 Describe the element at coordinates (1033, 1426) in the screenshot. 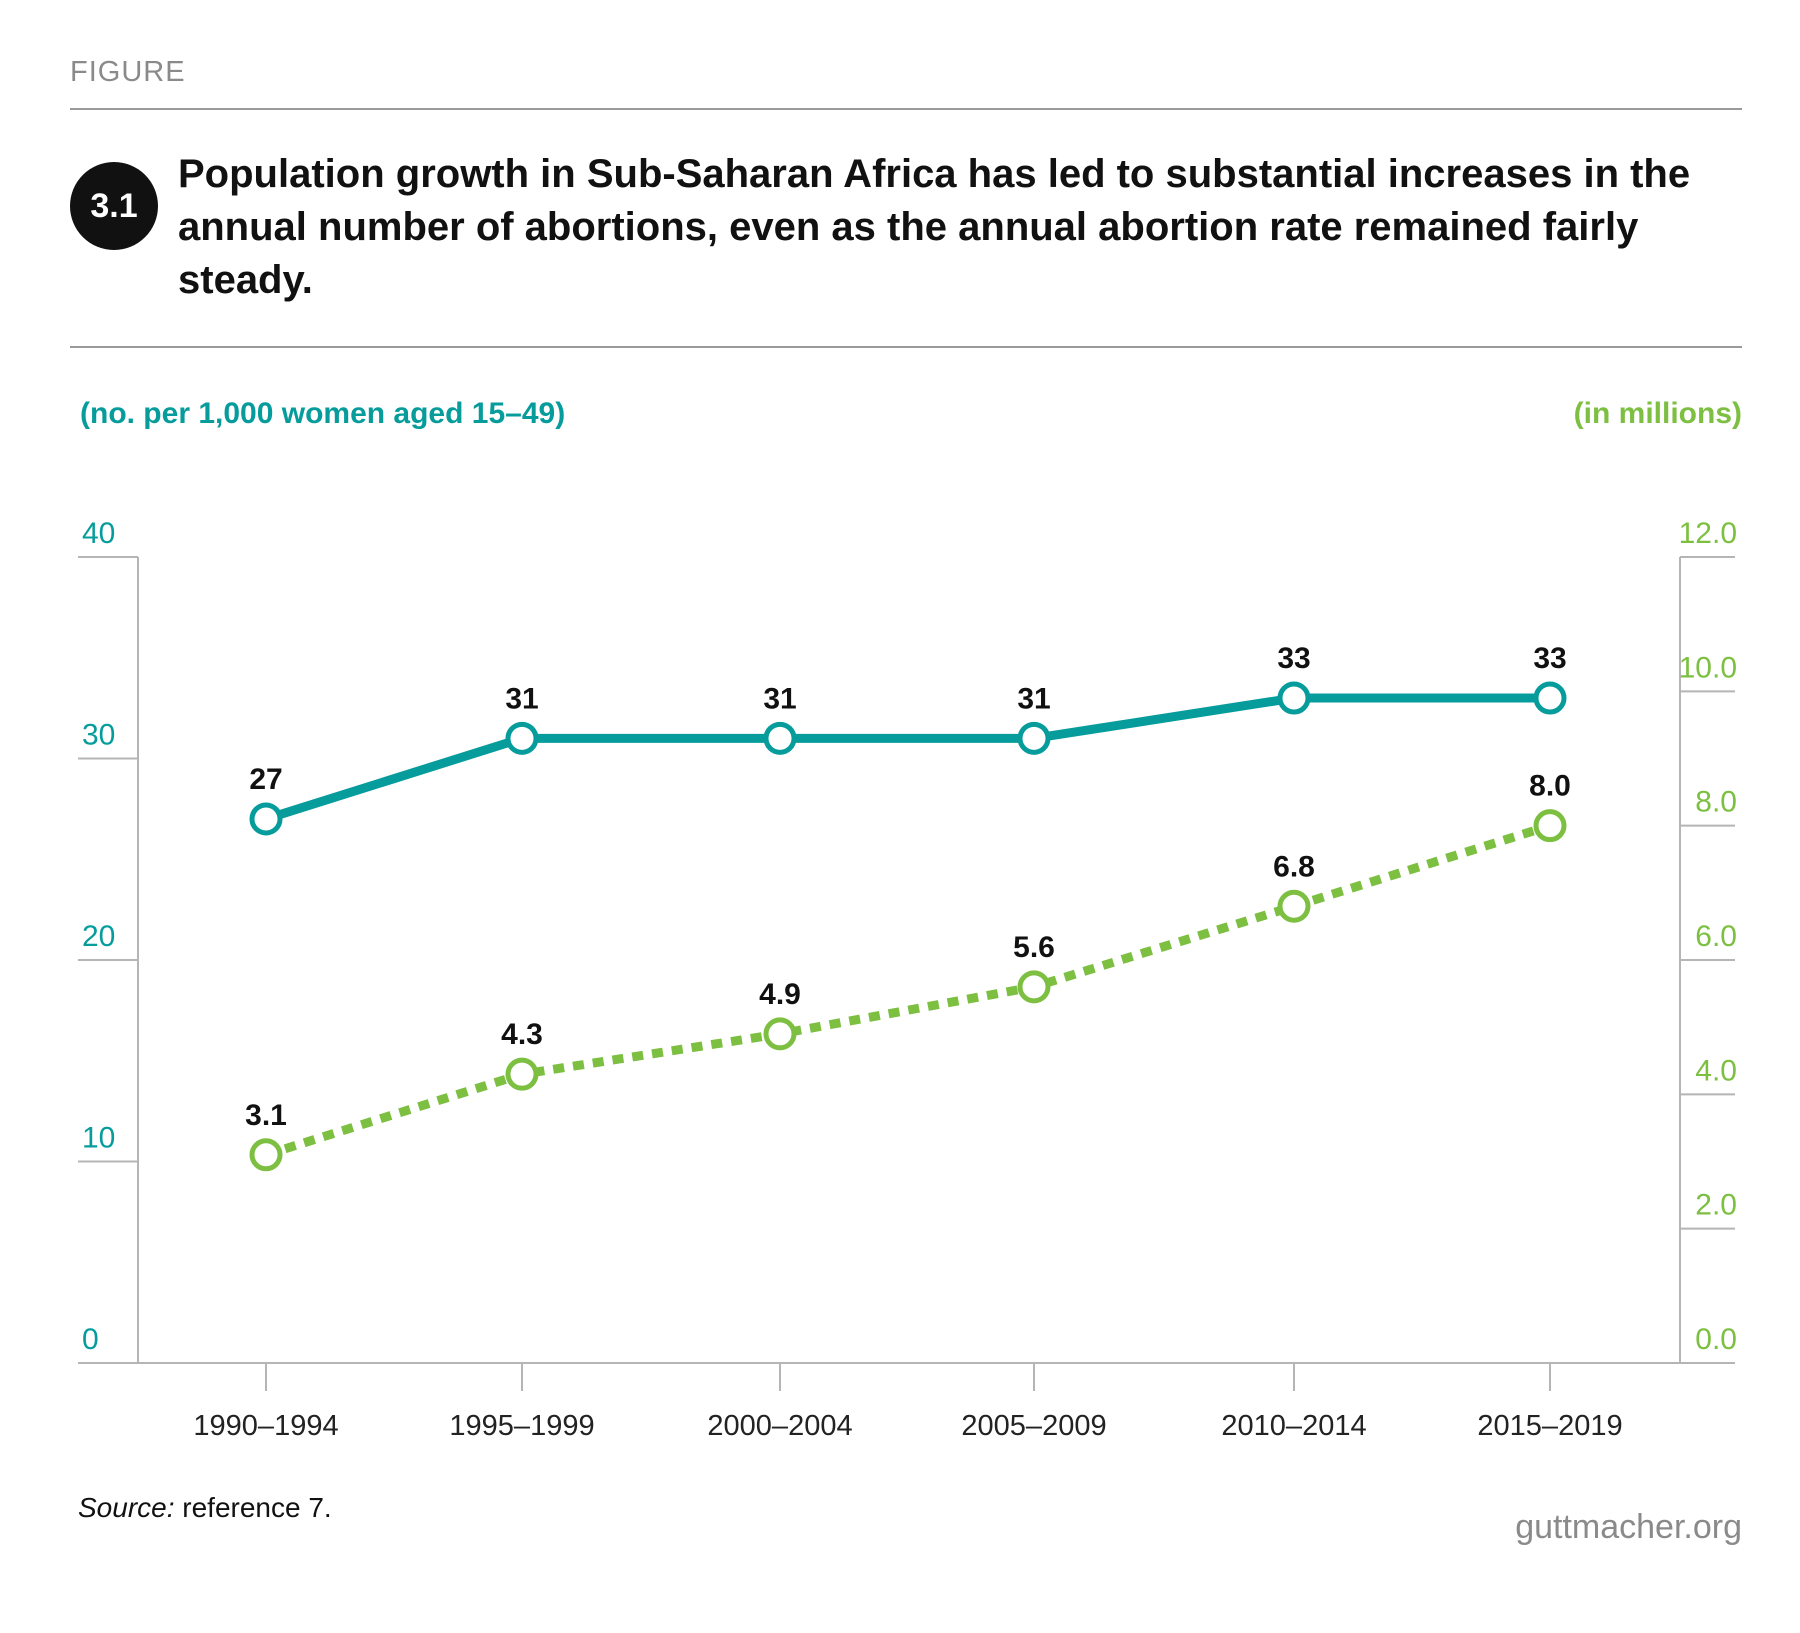

I see `x-tick-label: 2005–2009` at that location.